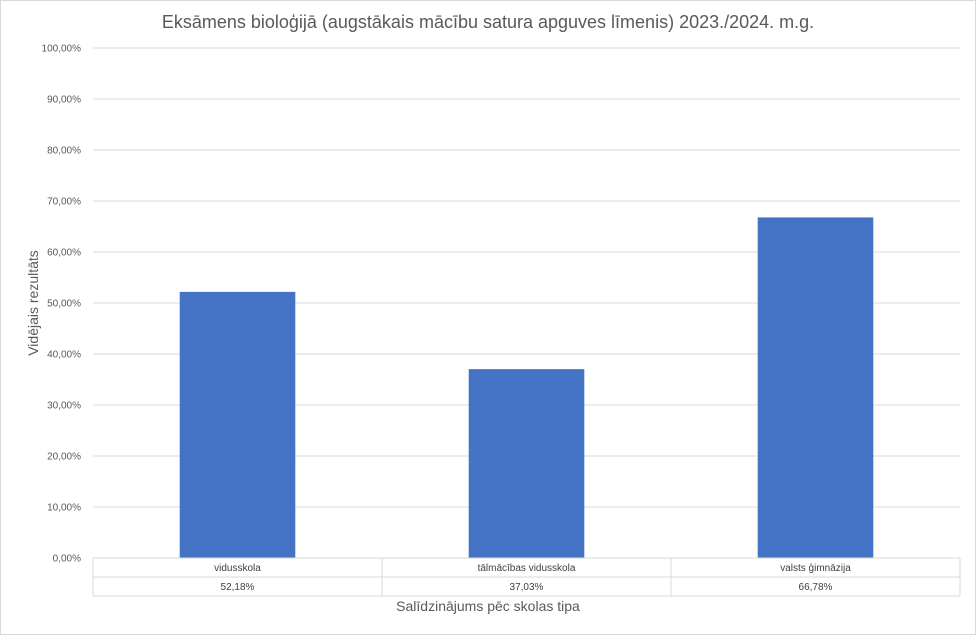 This screenshot has width=976, height=635. What do you see at coordinates (816, 587) in the screenshot?
I see `data-label: 66,78%` at bounding box center [816, 587].